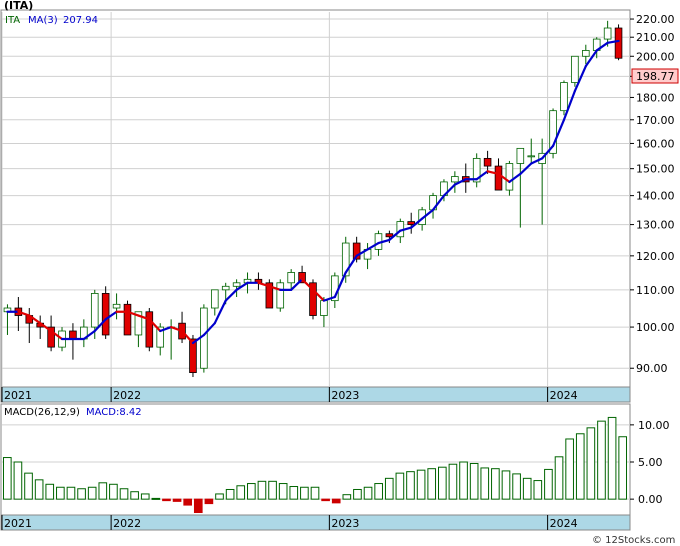 The image size is (680, 546). I want to click on macd-y-tick-label: 5.00, so click(650, 462).